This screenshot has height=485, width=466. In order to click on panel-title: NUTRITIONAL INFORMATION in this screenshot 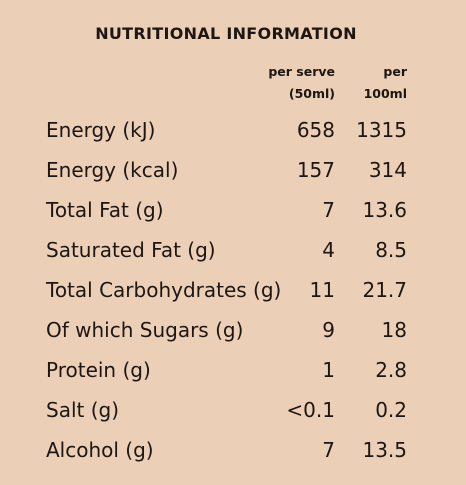, I will do `click(226, 33)`.